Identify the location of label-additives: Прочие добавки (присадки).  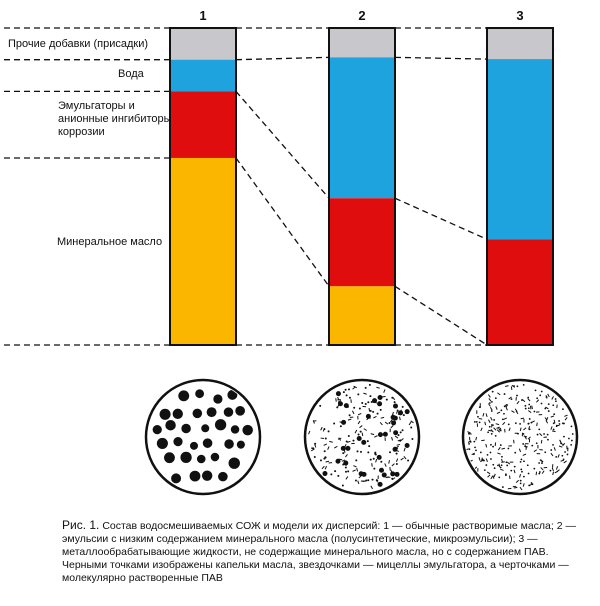
(78, 44).